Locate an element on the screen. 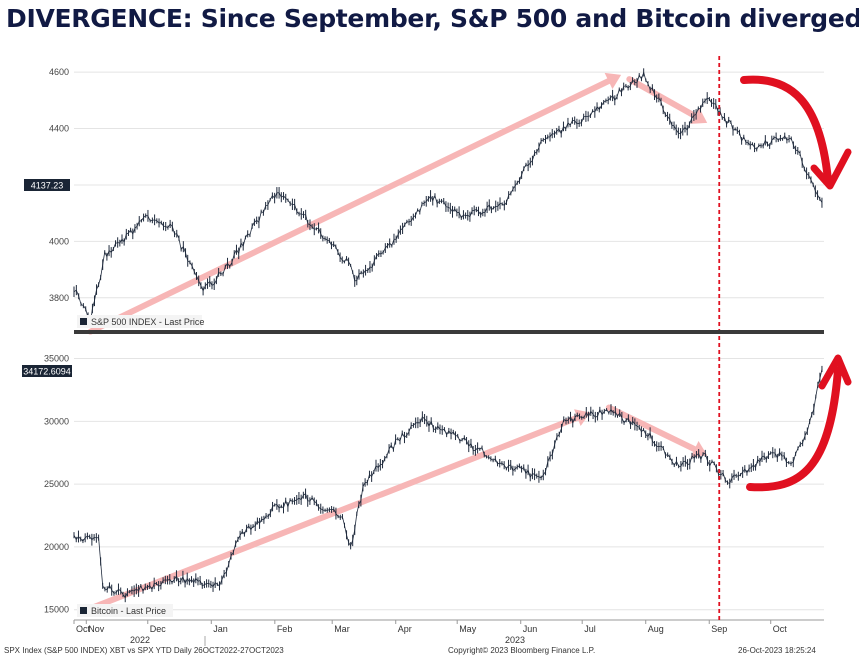  sp500-last-value-badge: 4137.23 is located at coordinates (47, 185).